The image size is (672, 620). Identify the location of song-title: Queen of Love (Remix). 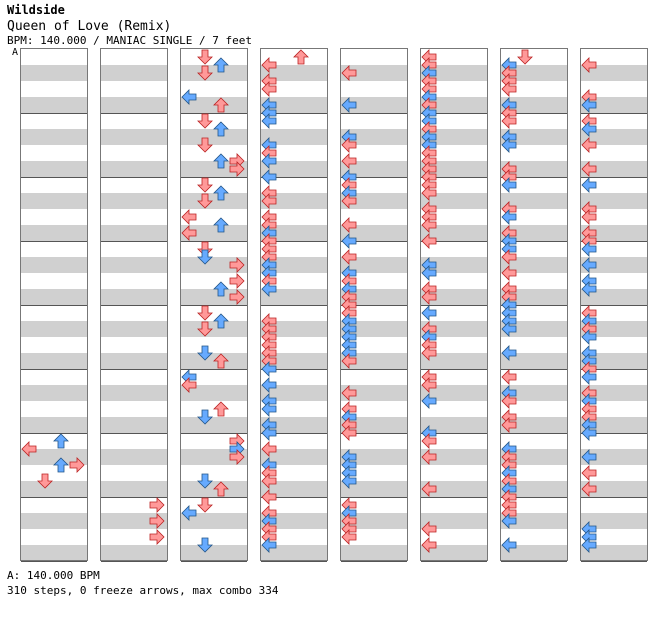
(89, 26).